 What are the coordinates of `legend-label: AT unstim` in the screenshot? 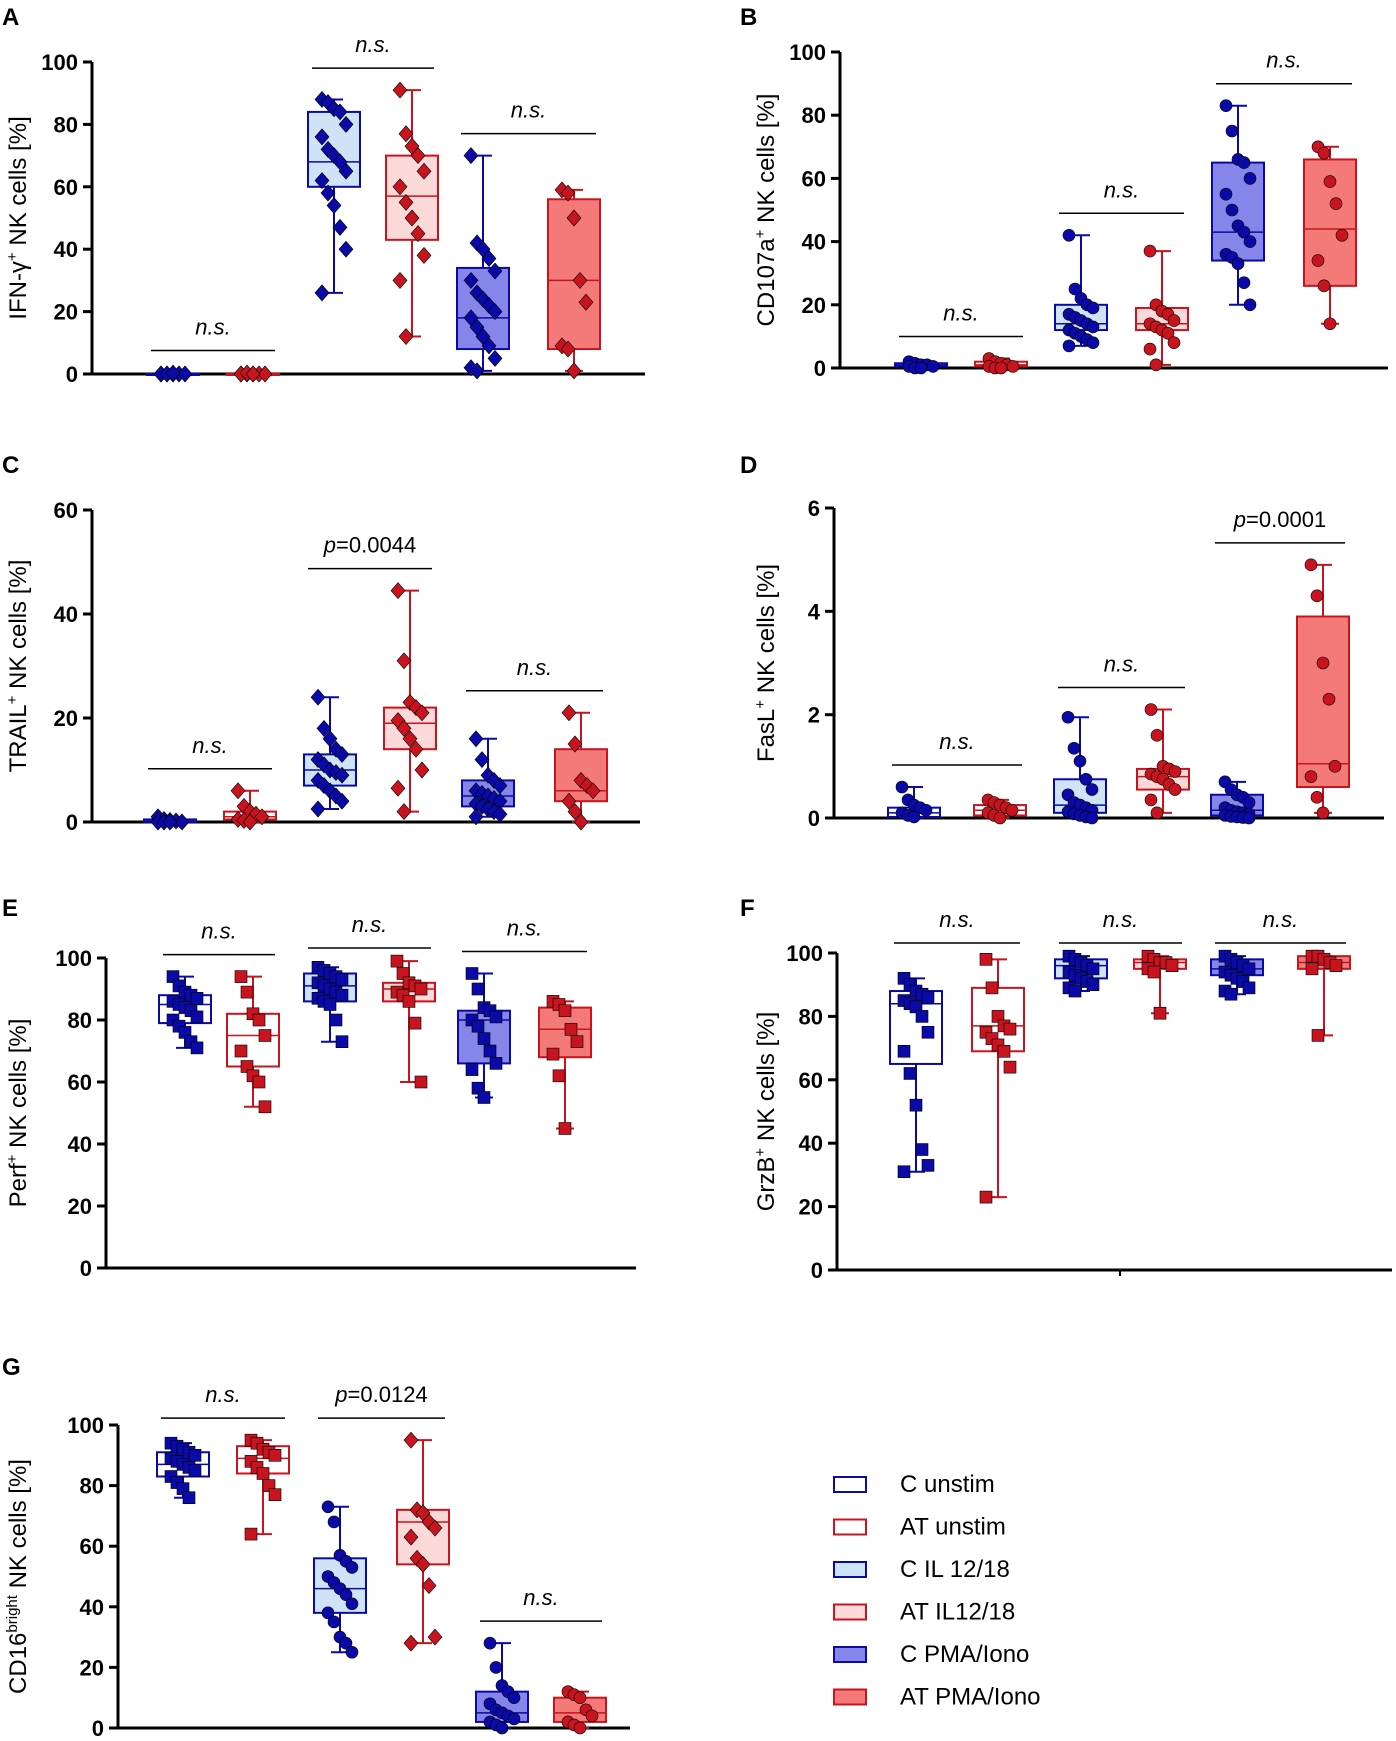 It's located at (953, 1527).